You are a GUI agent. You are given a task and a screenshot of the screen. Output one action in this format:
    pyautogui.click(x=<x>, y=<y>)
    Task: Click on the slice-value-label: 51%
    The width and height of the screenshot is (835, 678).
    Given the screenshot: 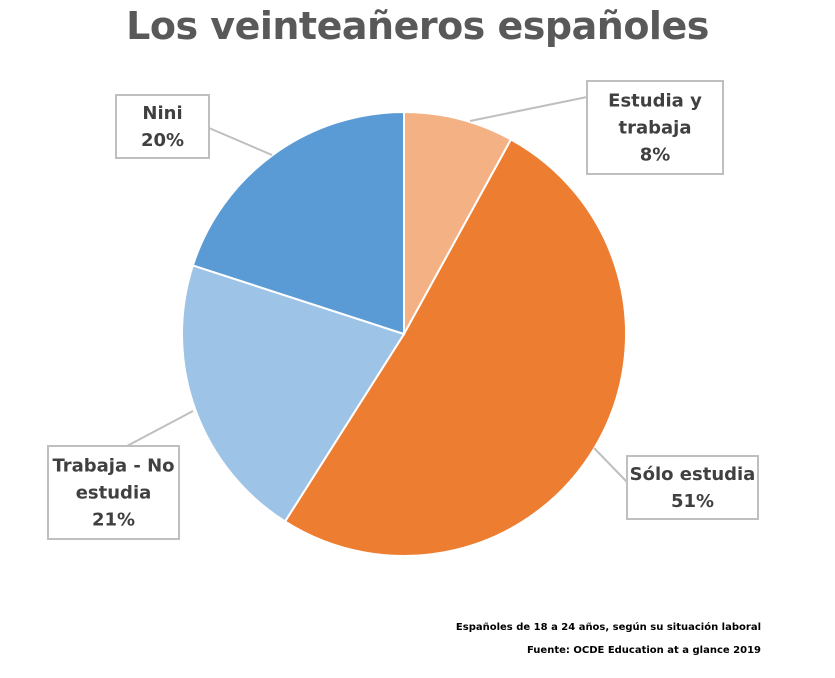 What is the action you would take?
    pyautogui.click(x=692, y=501)
    